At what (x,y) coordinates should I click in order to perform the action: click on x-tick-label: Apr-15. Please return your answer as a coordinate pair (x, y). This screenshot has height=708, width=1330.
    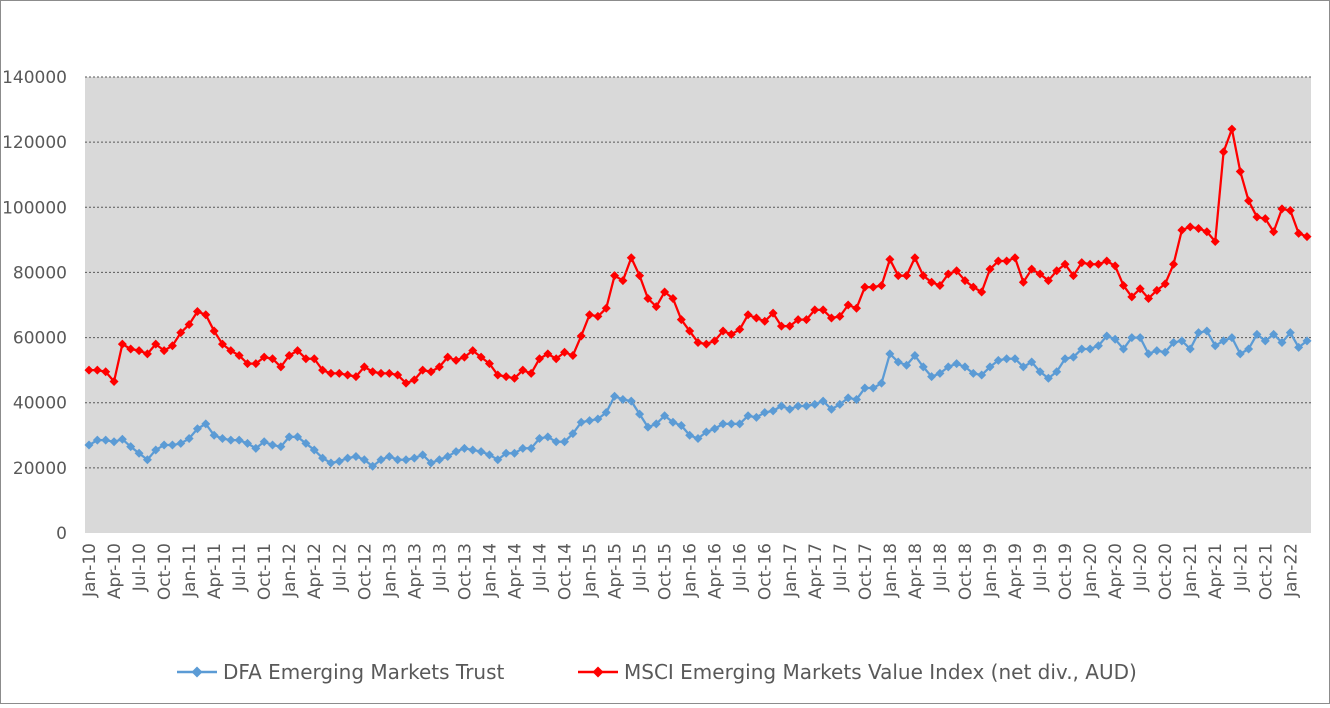
    Looking at the image, I should click on (616, 571).